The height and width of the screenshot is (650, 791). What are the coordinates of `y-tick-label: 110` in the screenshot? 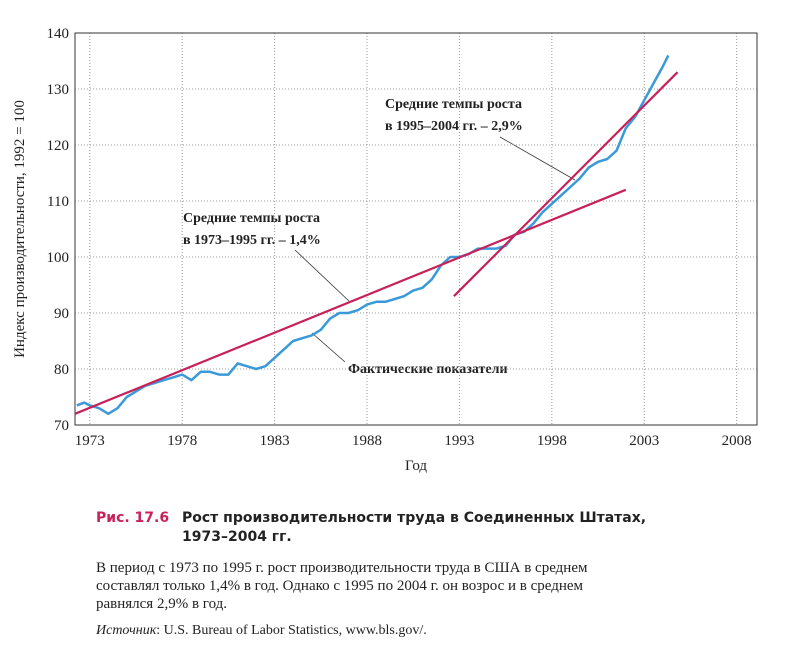 It's located at (58, 202).